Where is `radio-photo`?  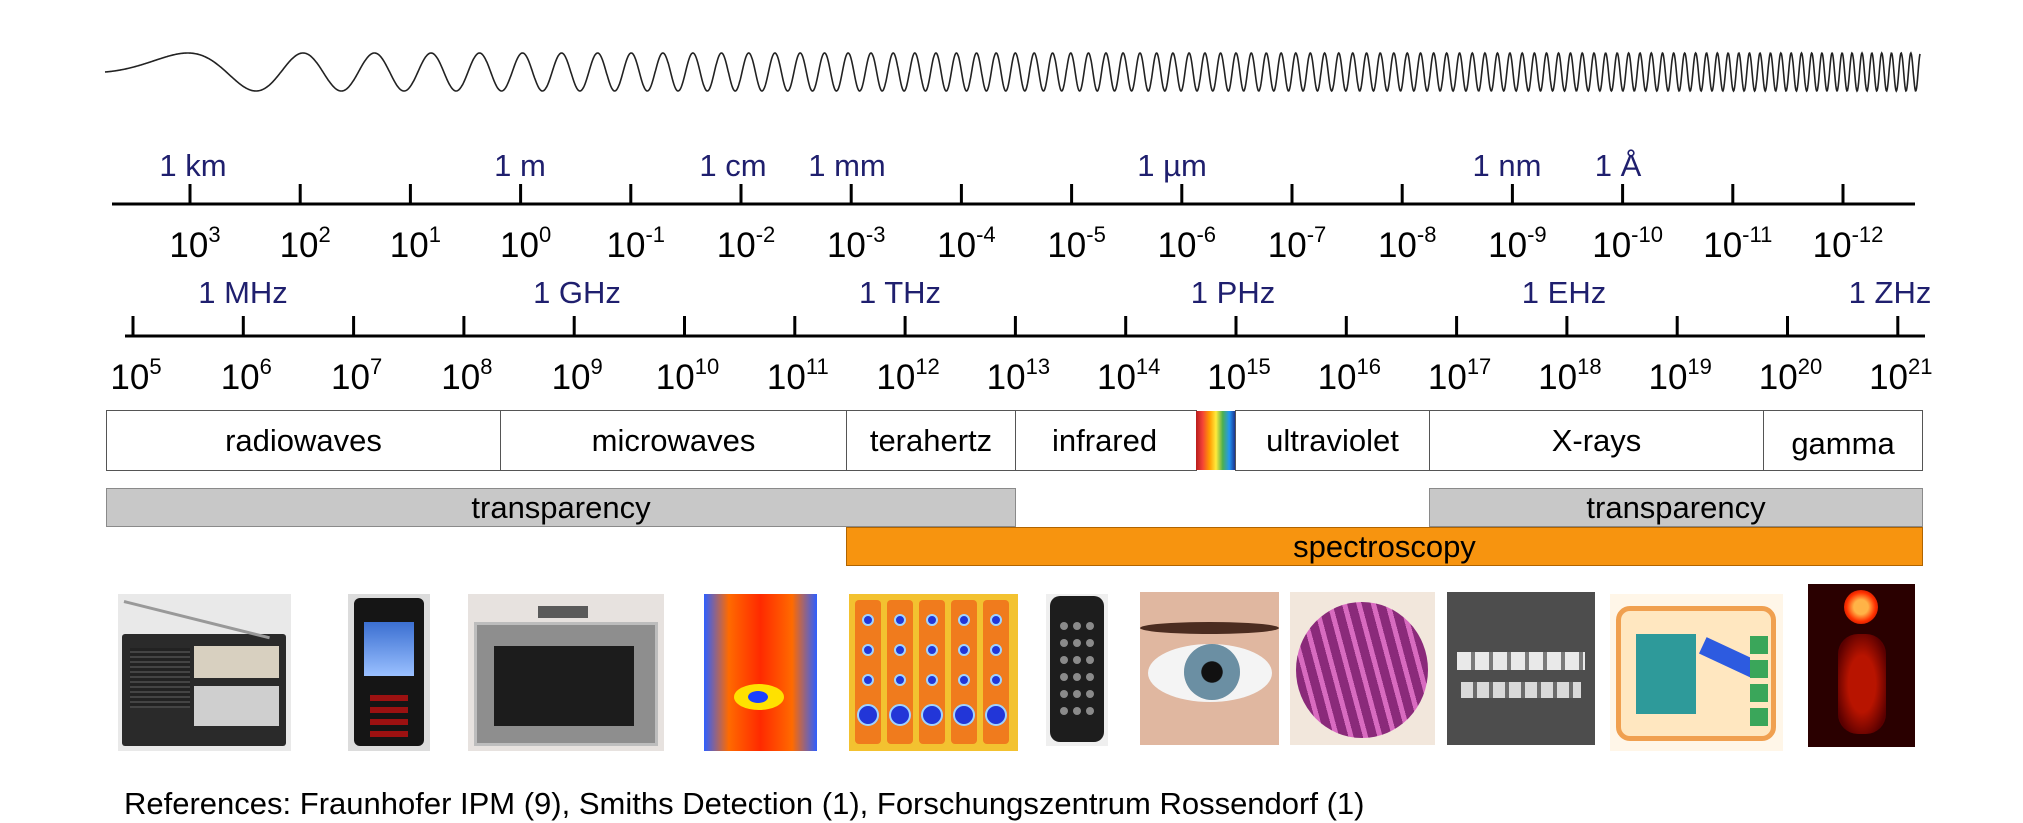
radio-photo is located at coordinates (204, 672).